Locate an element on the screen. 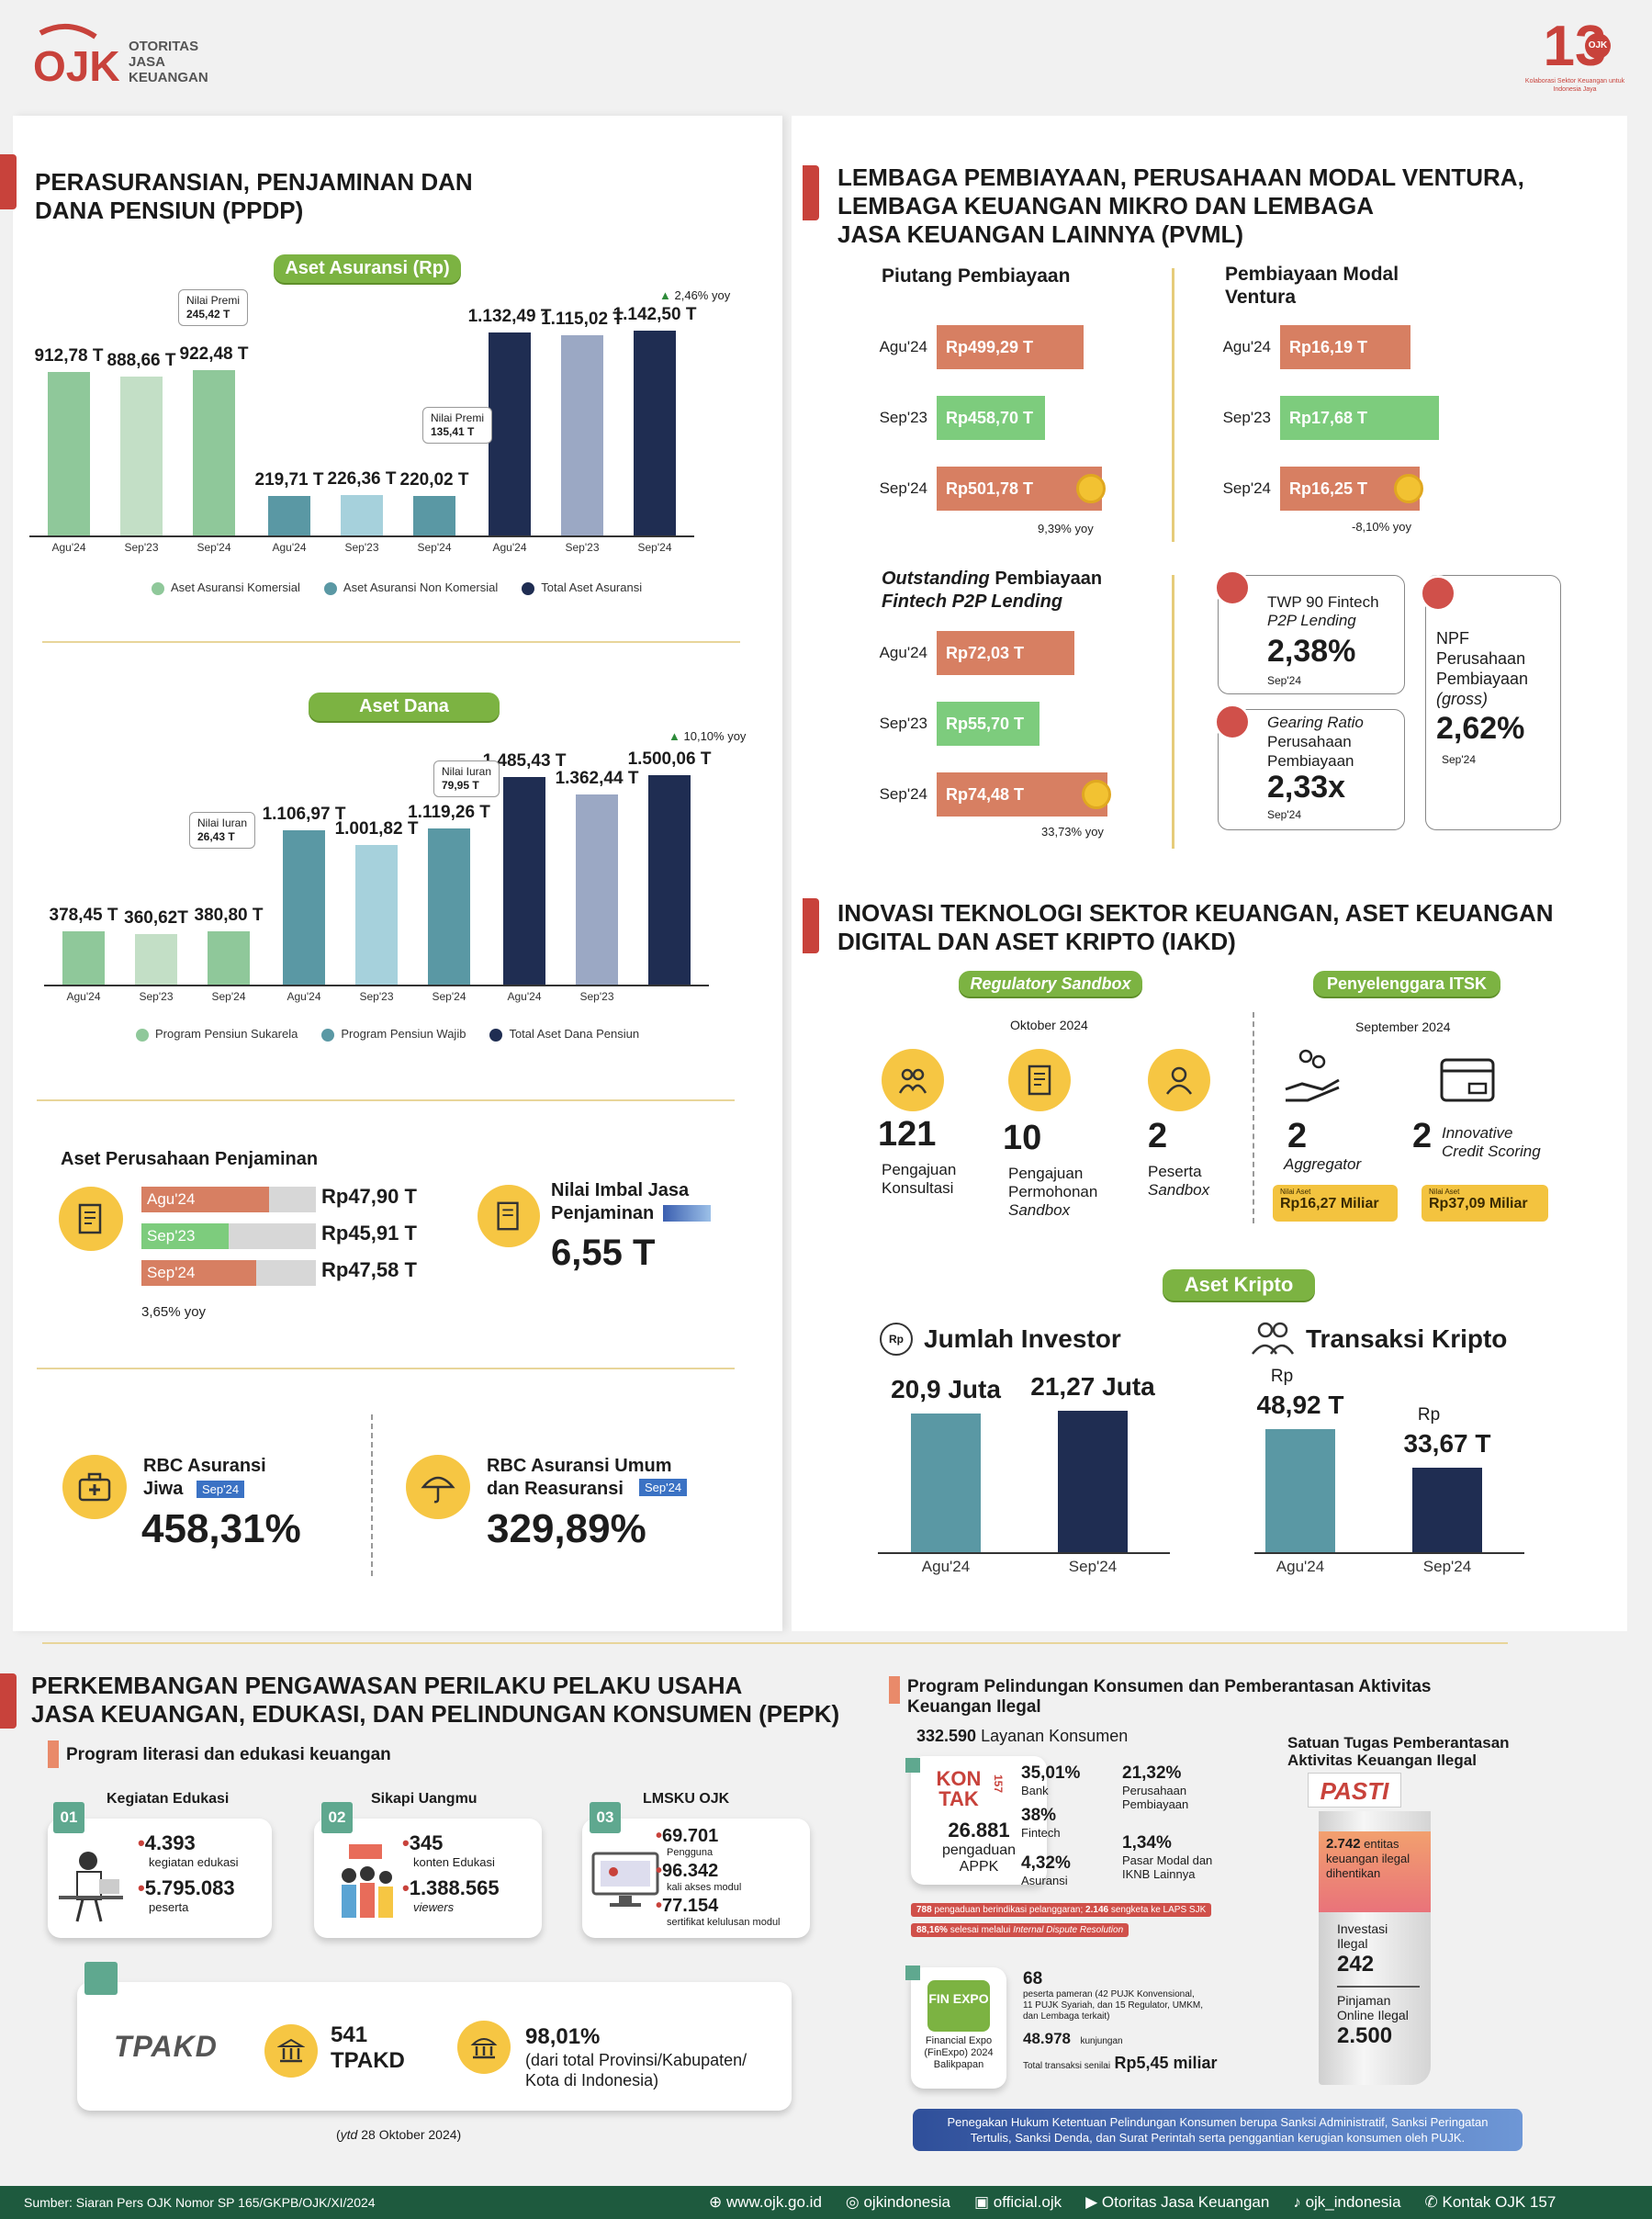 Image resolution: width=1652 pixels, height=2219 pixels. rbc-umum-tag: Sep'24 is located at coordinates (663, 1487).